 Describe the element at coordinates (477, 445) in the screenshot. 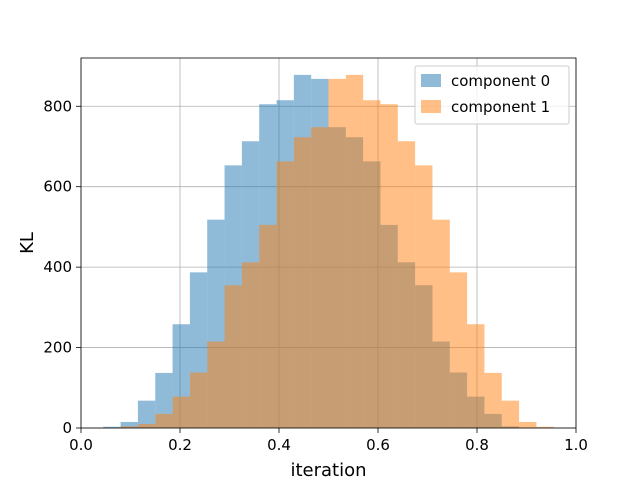

I see `x-tick-label: 0.8` at that location.